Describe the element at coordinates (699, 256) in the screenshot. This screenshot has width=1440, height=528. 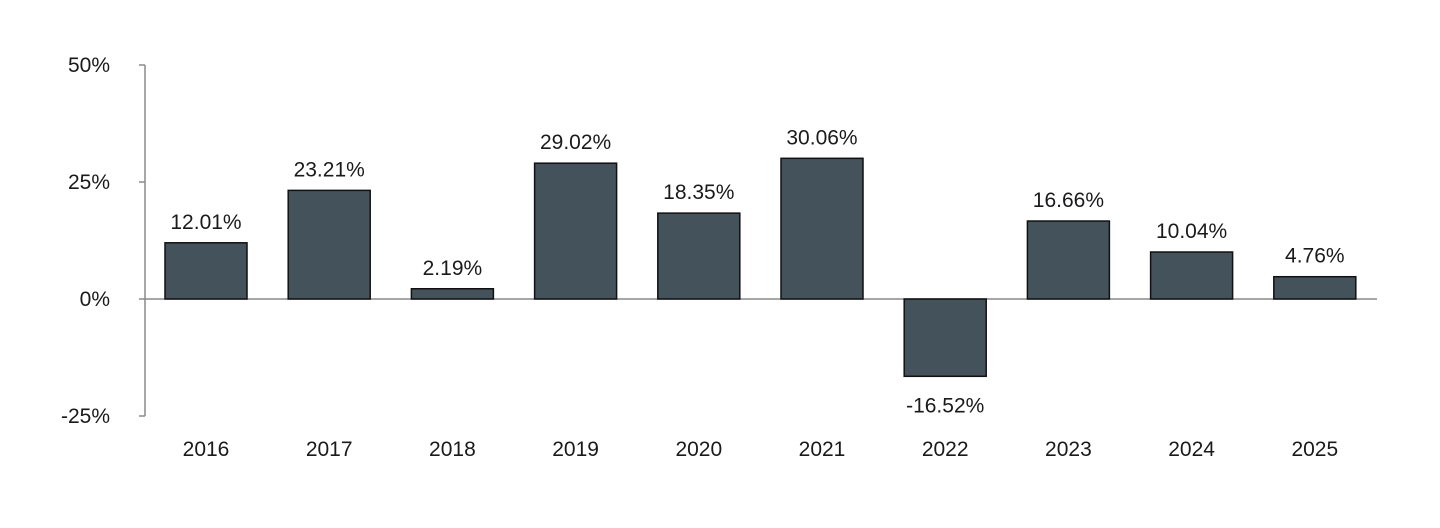
I see `bar-2020` at that location.